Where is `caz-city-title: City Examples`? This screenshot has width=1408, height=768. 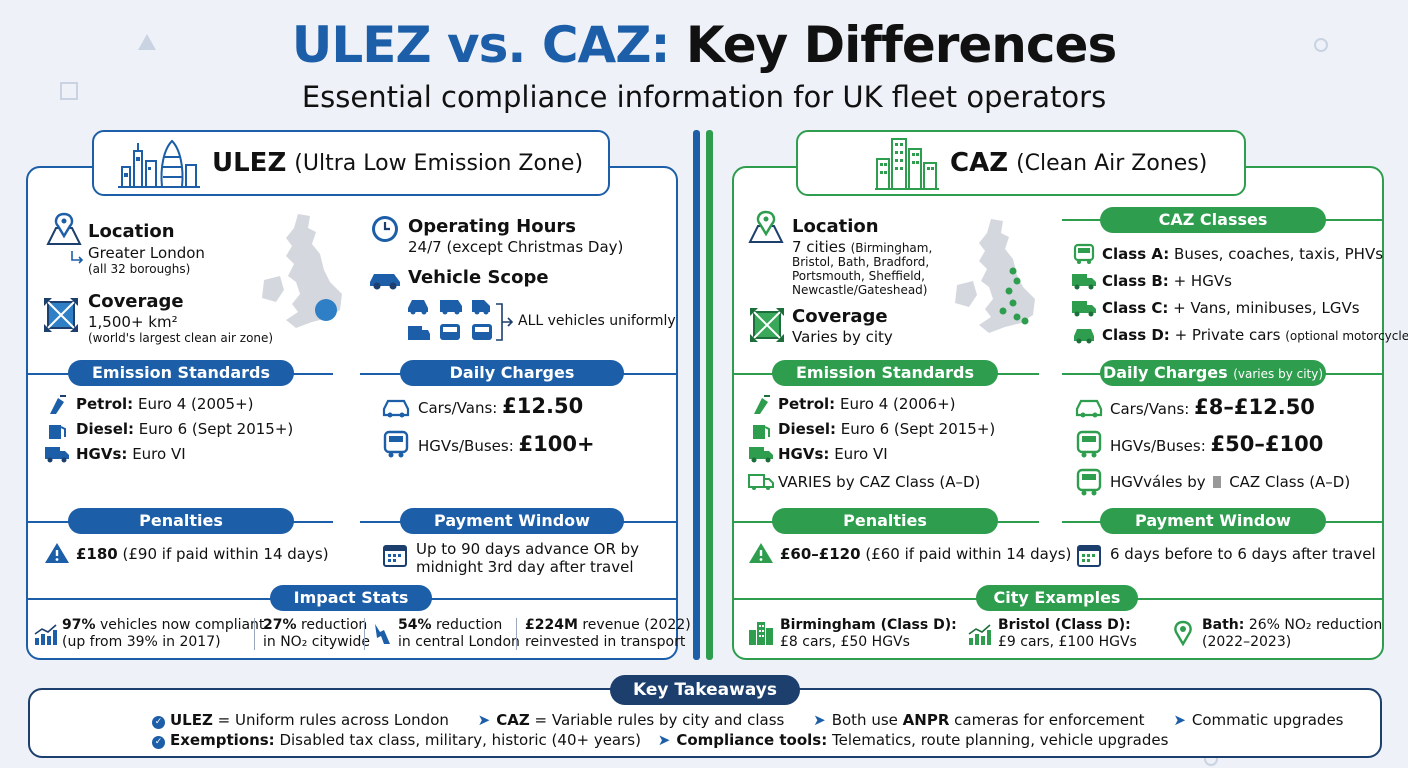
caz-city-title: City Examples is located at coordinates (1057, 598).